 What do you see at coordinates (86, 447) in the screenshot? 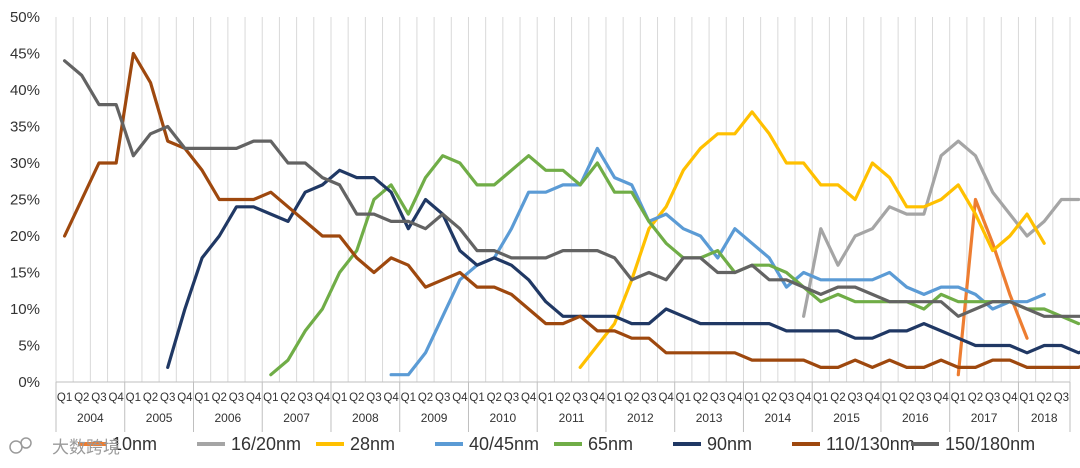
I see `watermark-text: 大数跨境` at bounding box center [86, 447].